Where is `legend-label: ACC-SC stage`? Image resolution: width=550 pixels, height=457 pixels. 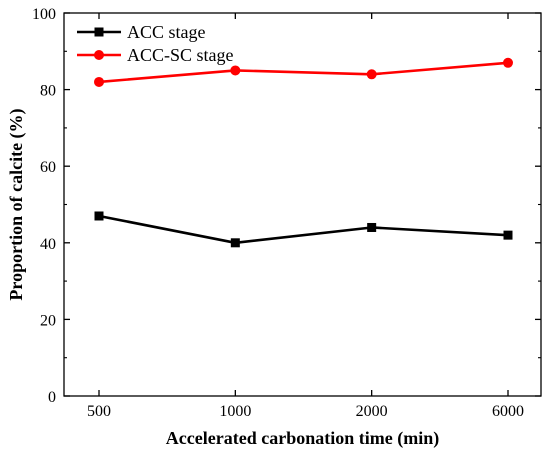 legend-label: ACC-SC stage is located at coordinates (180, 55).